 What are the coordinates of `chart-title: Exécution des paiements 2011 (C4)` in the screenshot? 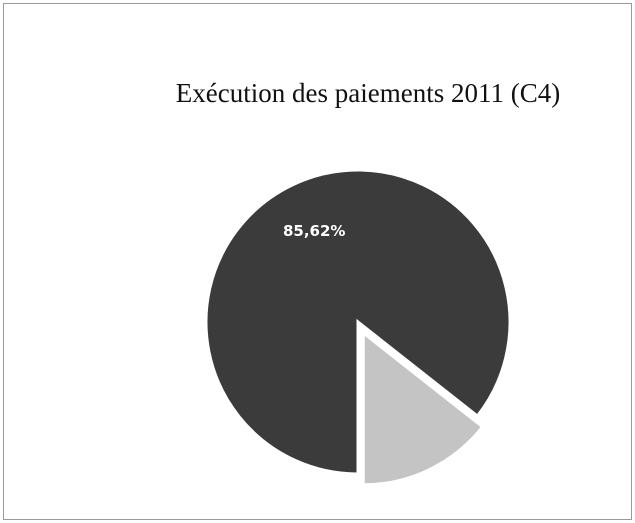 It's located at (368, 93).